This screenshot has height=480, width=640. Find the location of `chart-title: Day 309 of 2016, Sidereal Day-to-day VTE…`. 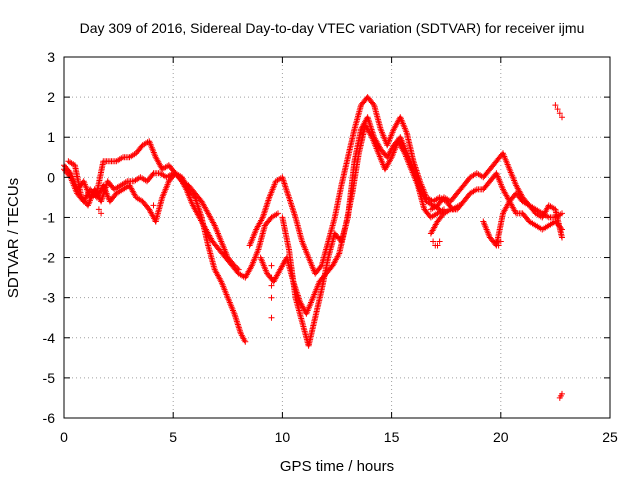

chart-title: Day 309 of 2016, Sidereal Day-to-day VTE… is located at coordinates (332, 28).